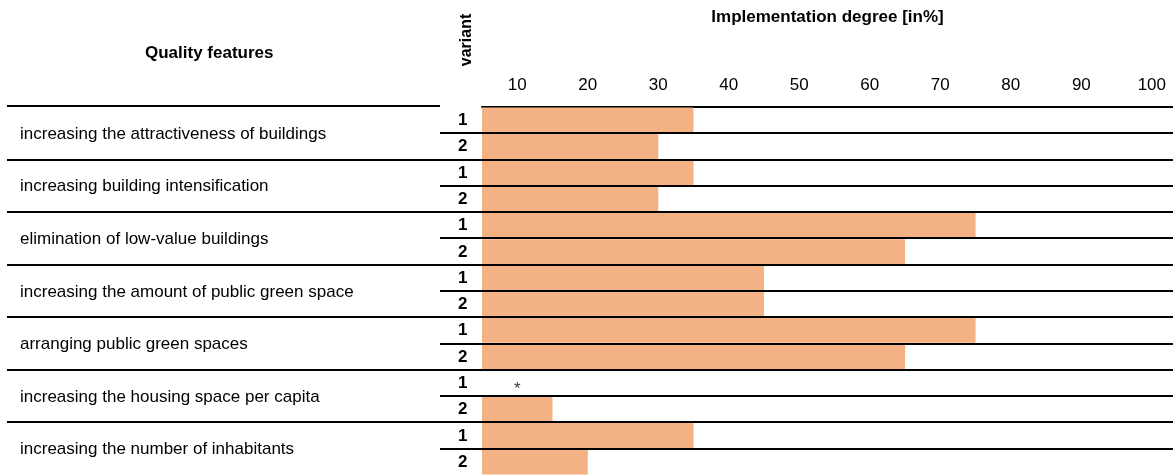 This screenshot has width=1173, height=475. I want to click on y-tick-label: increasing the housing space per capita, so click(170, 396).